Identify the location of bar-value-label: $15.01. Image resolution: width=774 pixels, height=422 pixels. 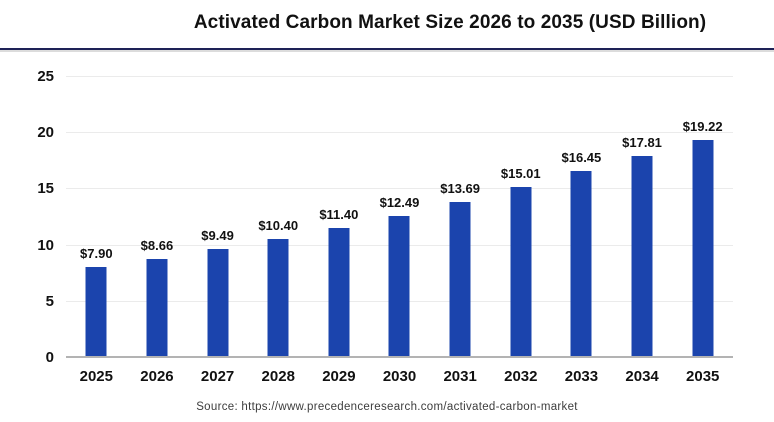
(520, 174).